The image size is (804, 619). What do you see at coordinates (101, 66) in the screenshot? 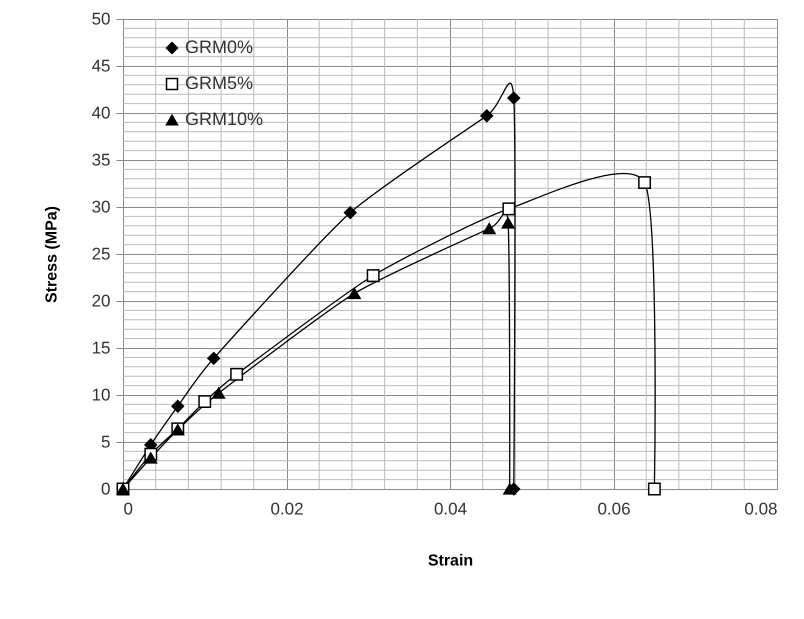
I see `y-tick-label: 45` at bounding box center [101, 66].